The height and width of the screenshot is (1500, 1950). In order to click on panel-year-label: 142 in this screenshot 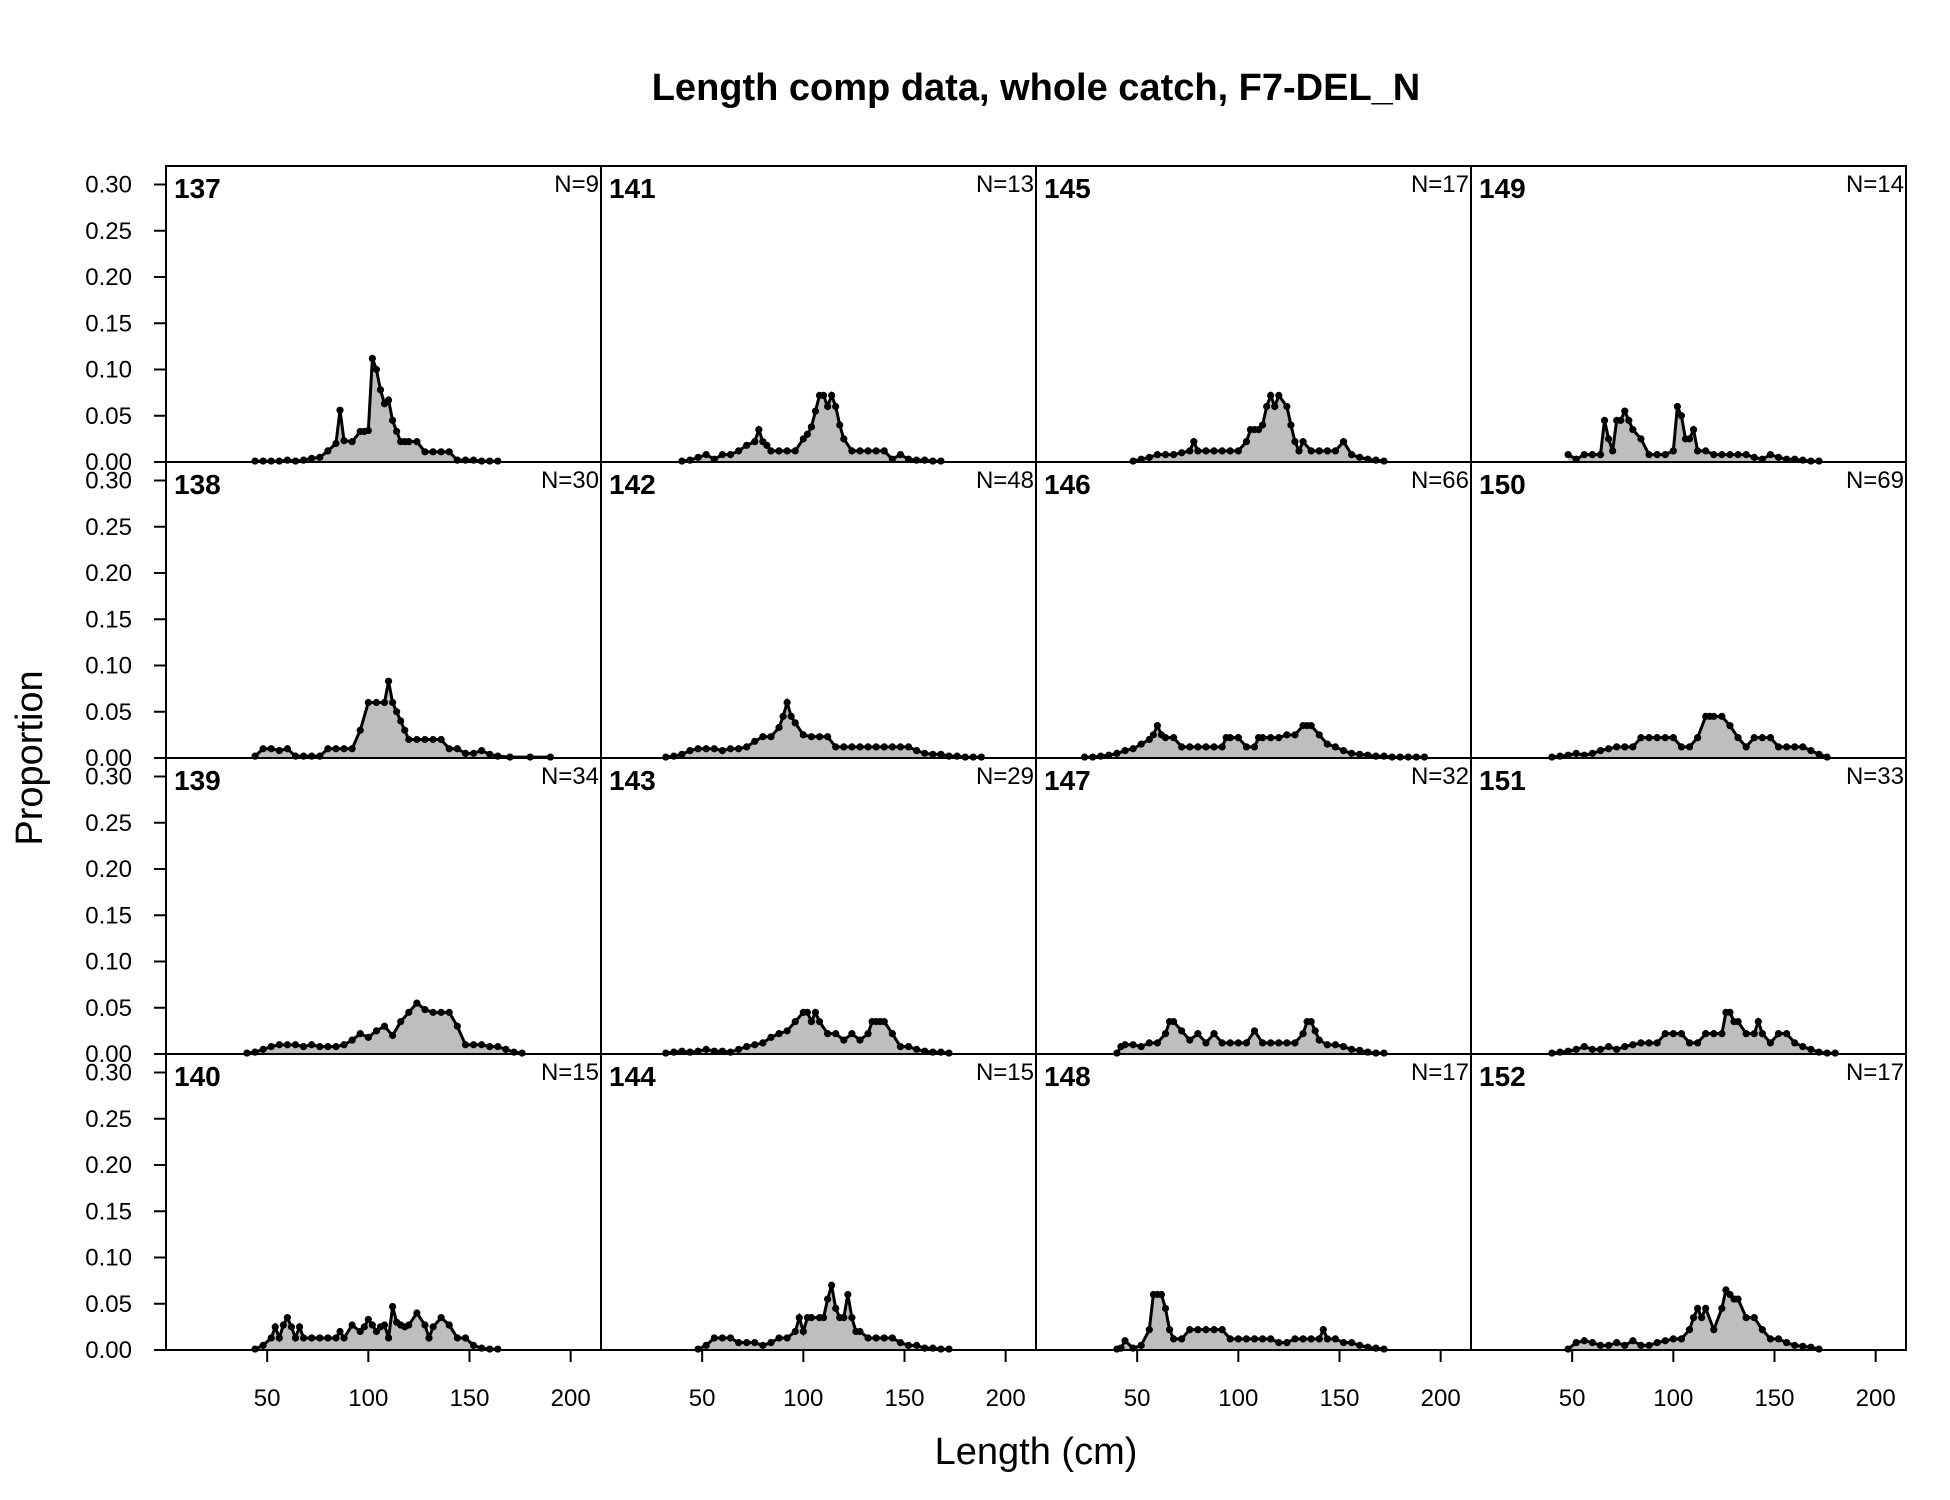, I will do `click(632, 484)`.